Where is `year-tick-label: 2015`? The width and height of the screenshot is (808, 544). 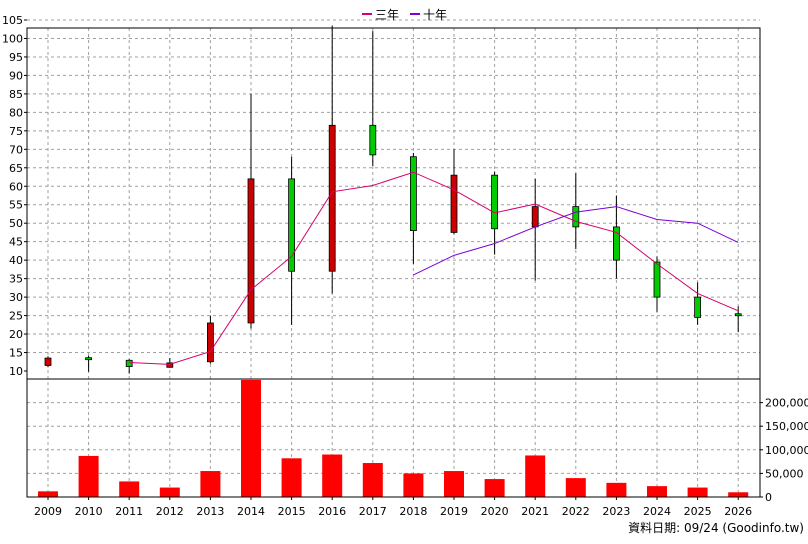
year-tick-label: 2015 is located at coordinates (292, 511).